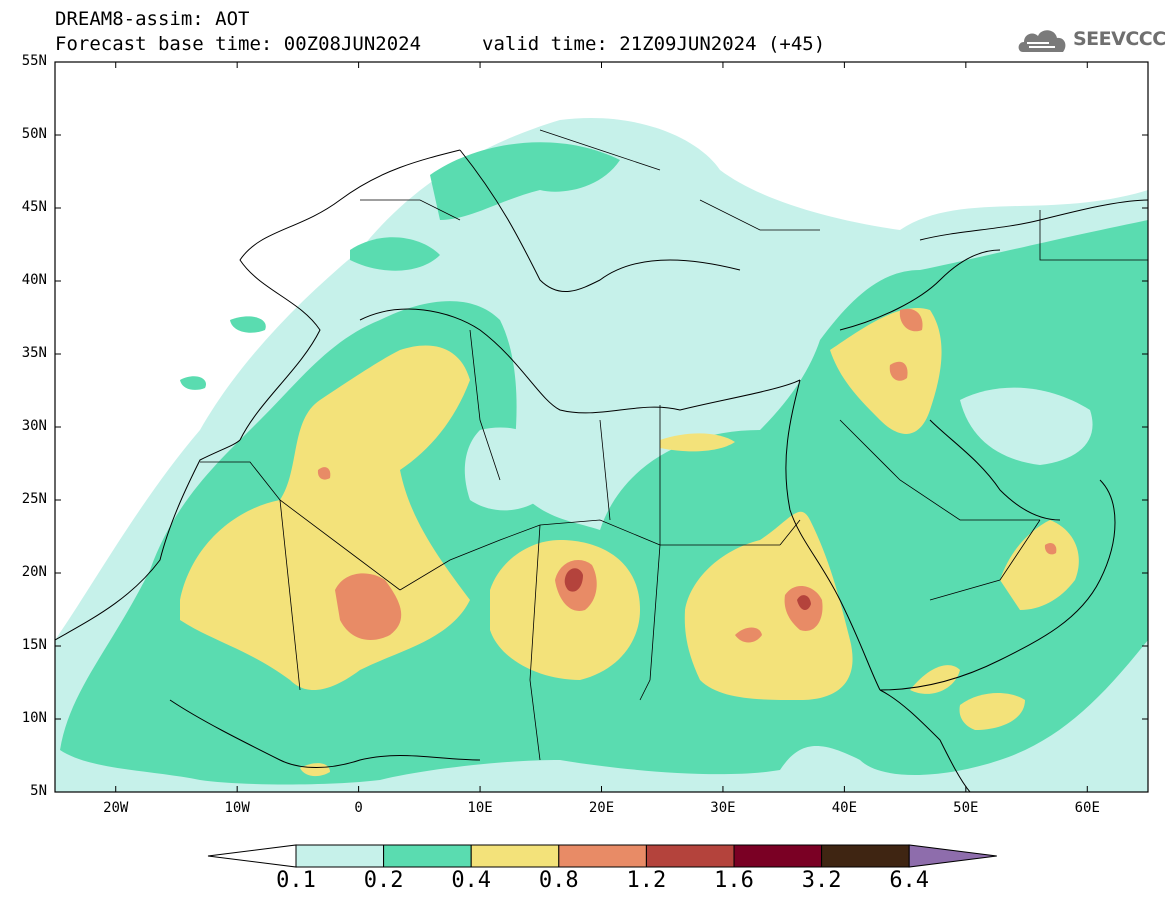  What do you see at coordinates (601, 808) in the screenshot?
I see `lon-label: 20E` at bounding box center [601, 808].